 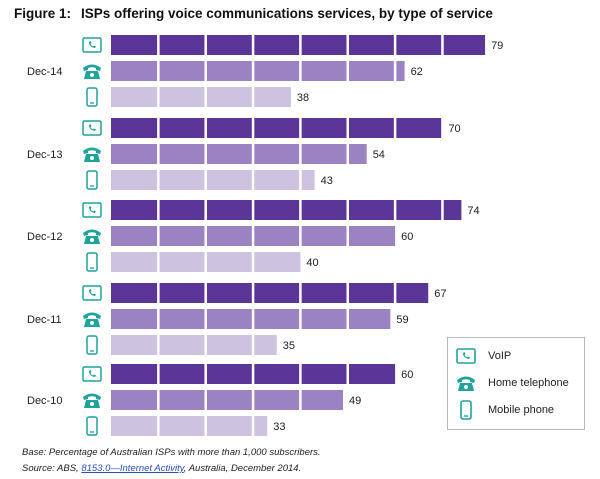 What do you see at coordinates (279, 427) in the screenshot?
I see `value-label-mobile-phone-dec-10: 33` at bounding box center [279, 427].